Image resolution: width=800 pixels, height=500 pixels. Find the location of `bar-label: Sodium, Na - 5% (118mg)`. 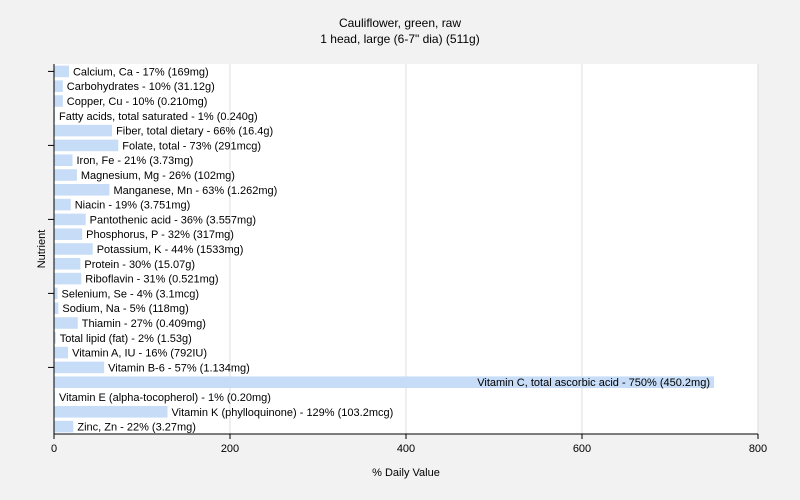

bar-label: Sodium, Na - 5% (118mg) is located at coordinates (125, 309).